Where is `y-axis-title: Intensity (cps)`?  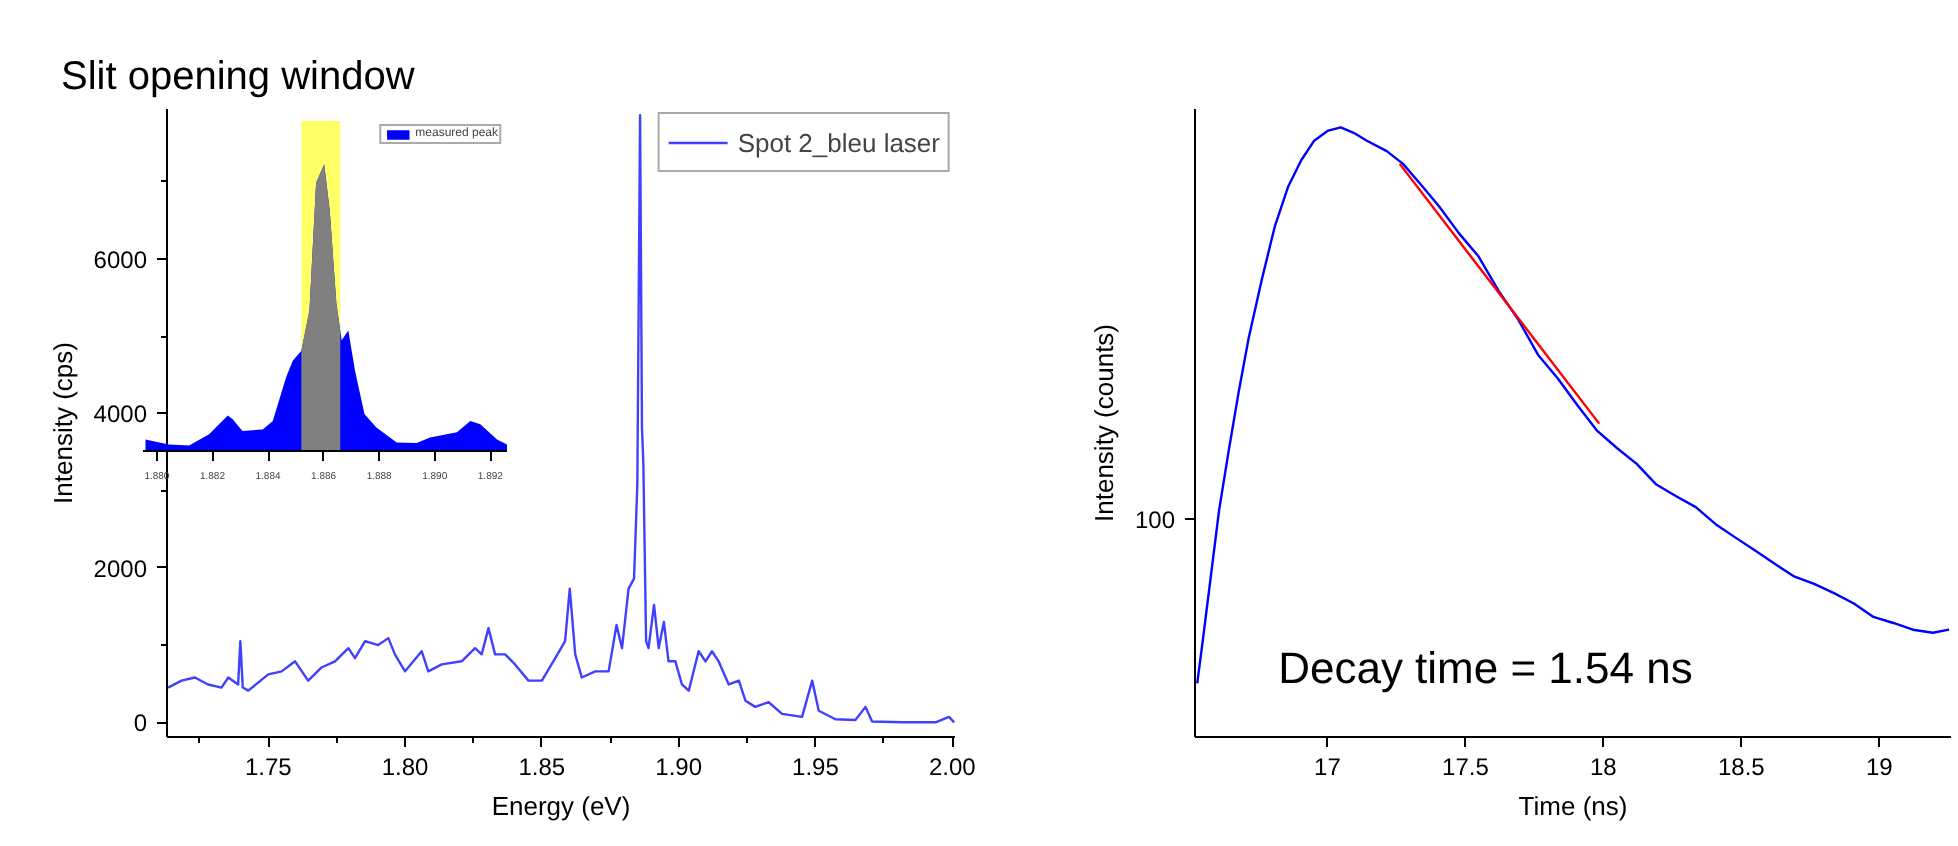 y-axis-title: Intensity (cps) is located at coordinates (62, 423).